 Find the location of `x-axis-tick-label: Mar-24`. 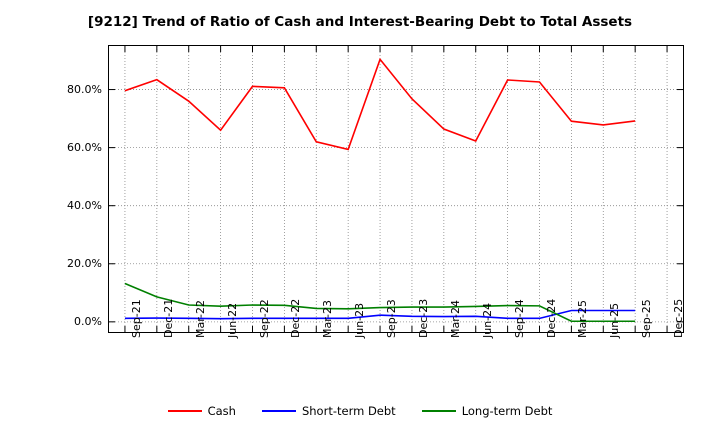

x-axis-tick-label: Mar-24 is located at coordinates (455, 318).